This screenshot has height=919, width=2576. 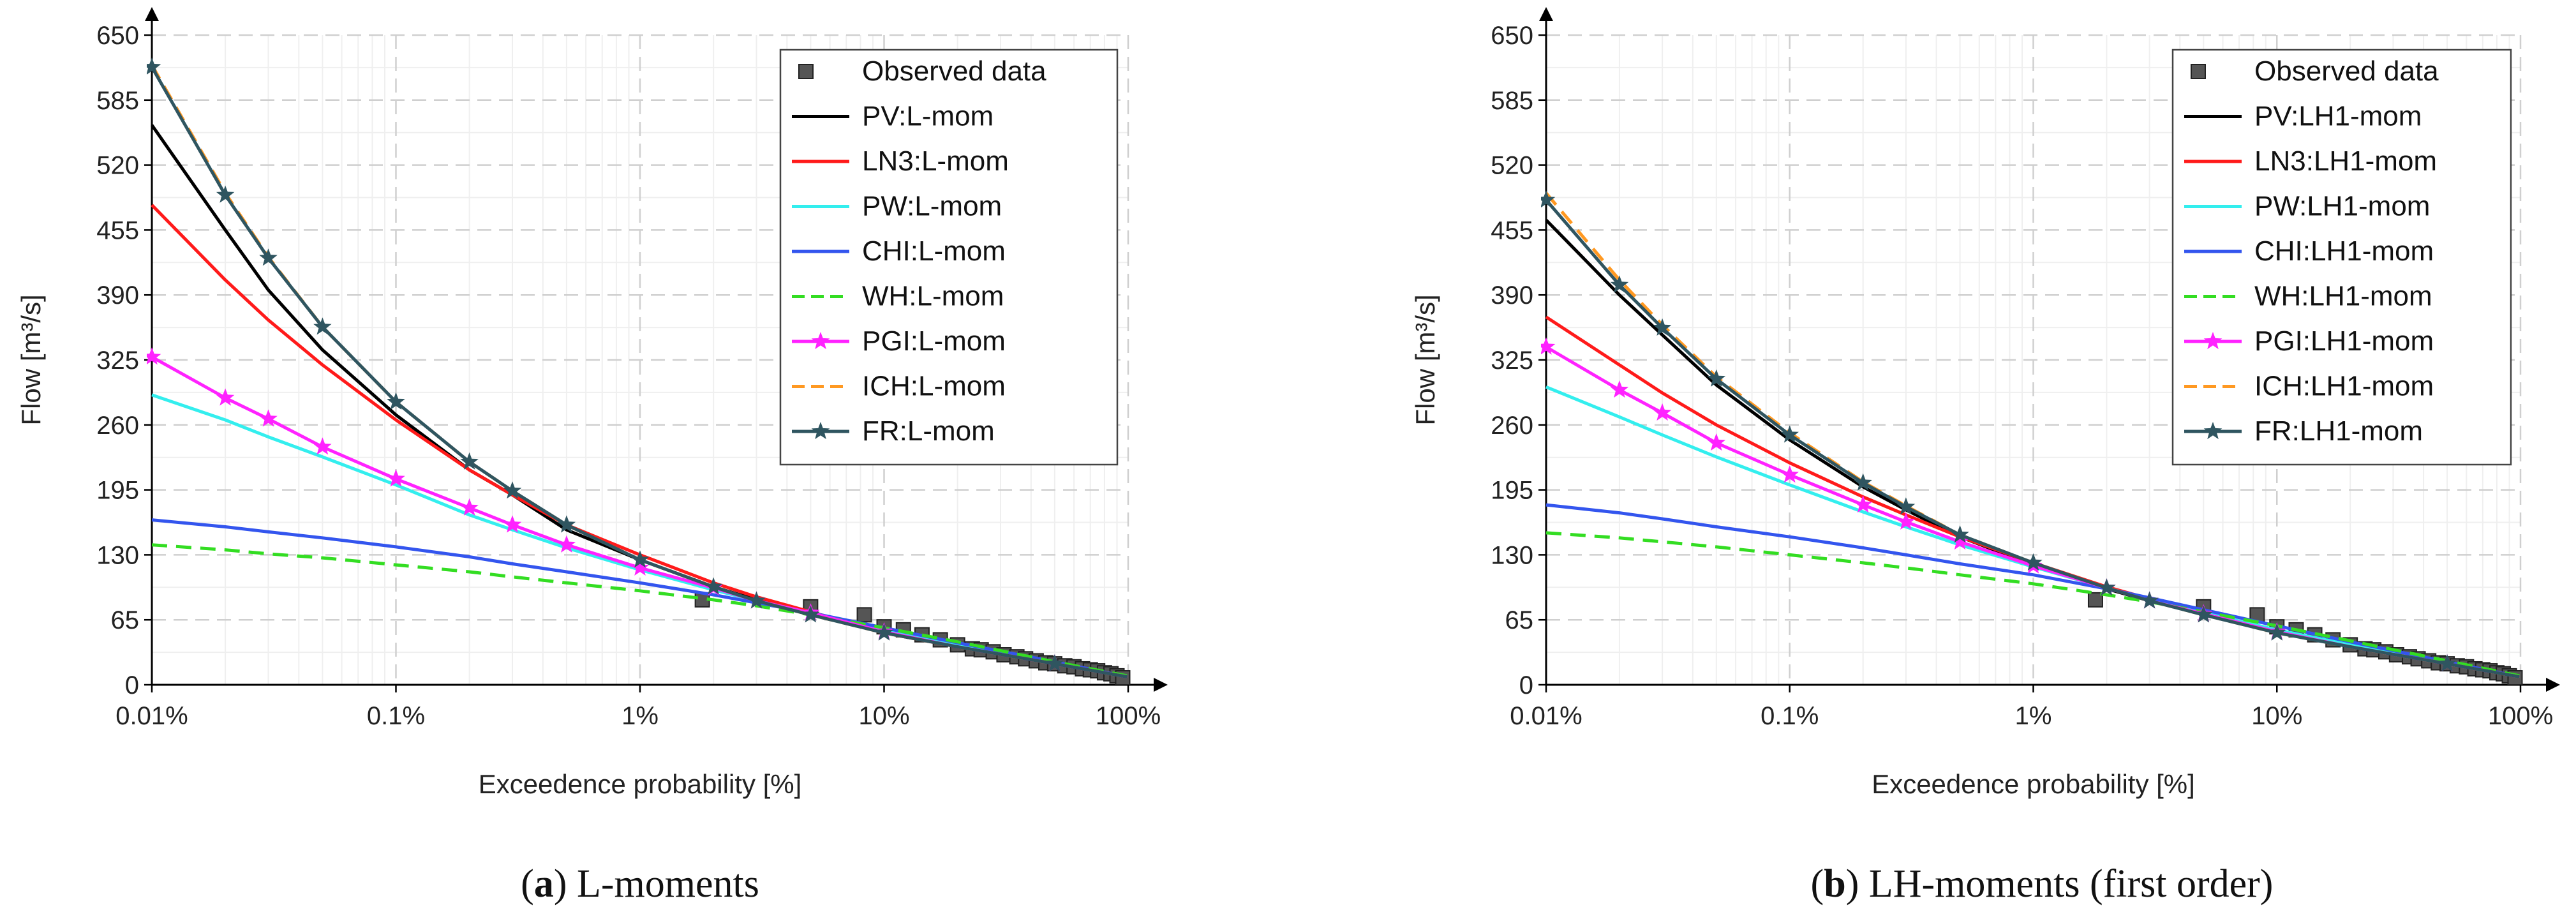 What do you see at coordinates (151, 716) in the screenshot?
I see `x-tick-label: 0.01%` at bounding box center [151, 716].